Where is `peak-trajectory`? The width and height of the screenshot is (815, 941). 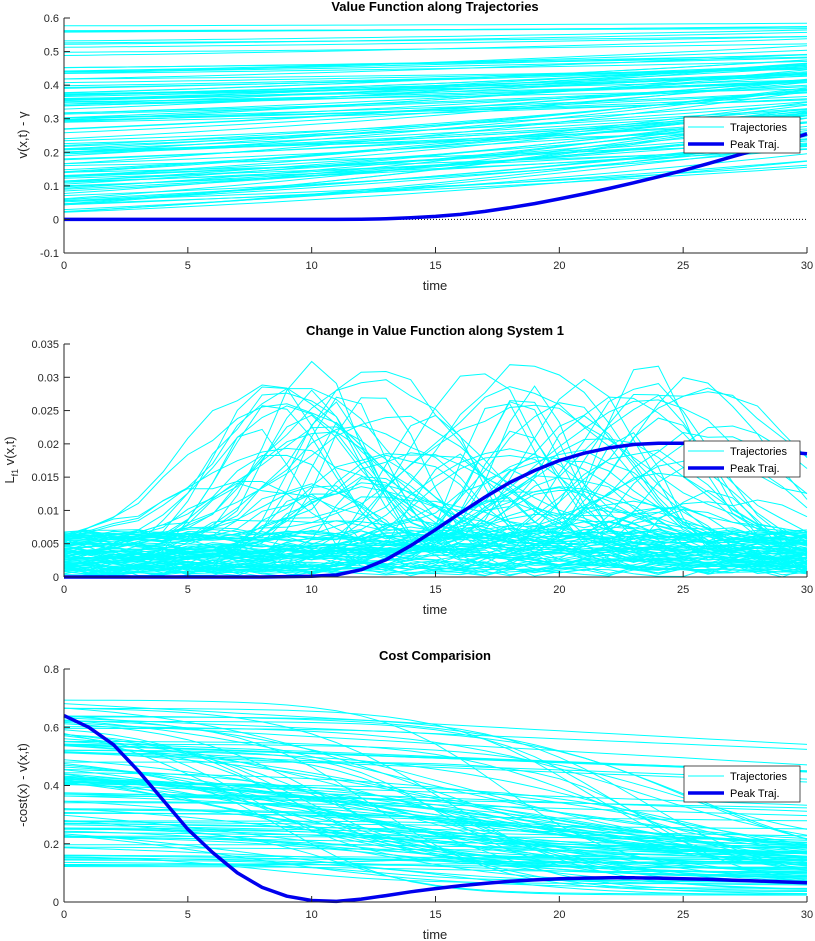 peak-trajectory is located at coordinates (436, 177).